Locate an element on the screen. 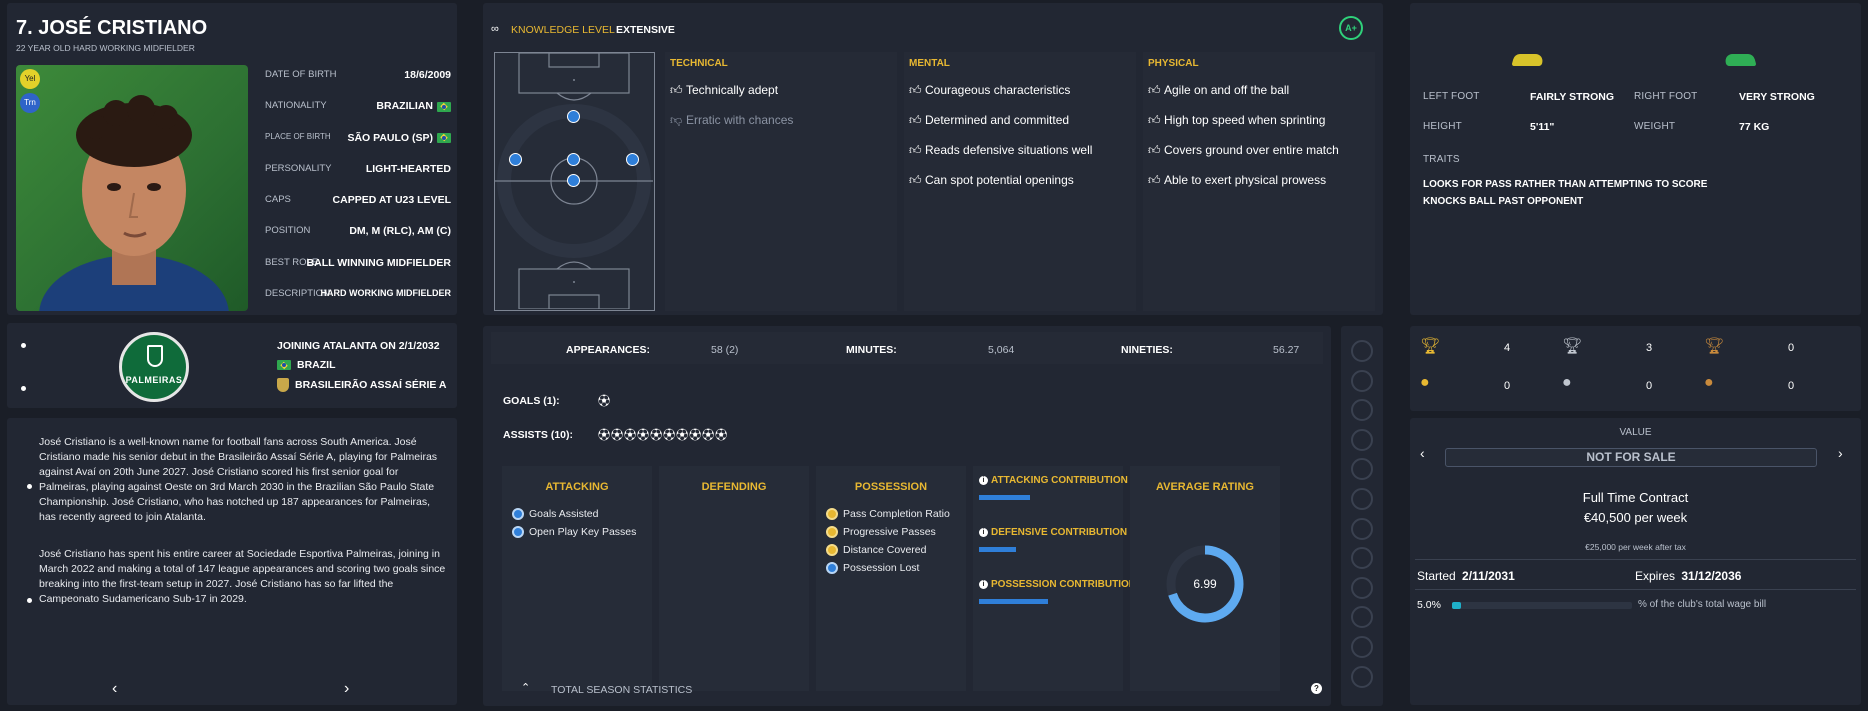 Image resolution: width=1868 pixels, height=711 pixels. position-marker-ml is located at coordinates (515, 159).